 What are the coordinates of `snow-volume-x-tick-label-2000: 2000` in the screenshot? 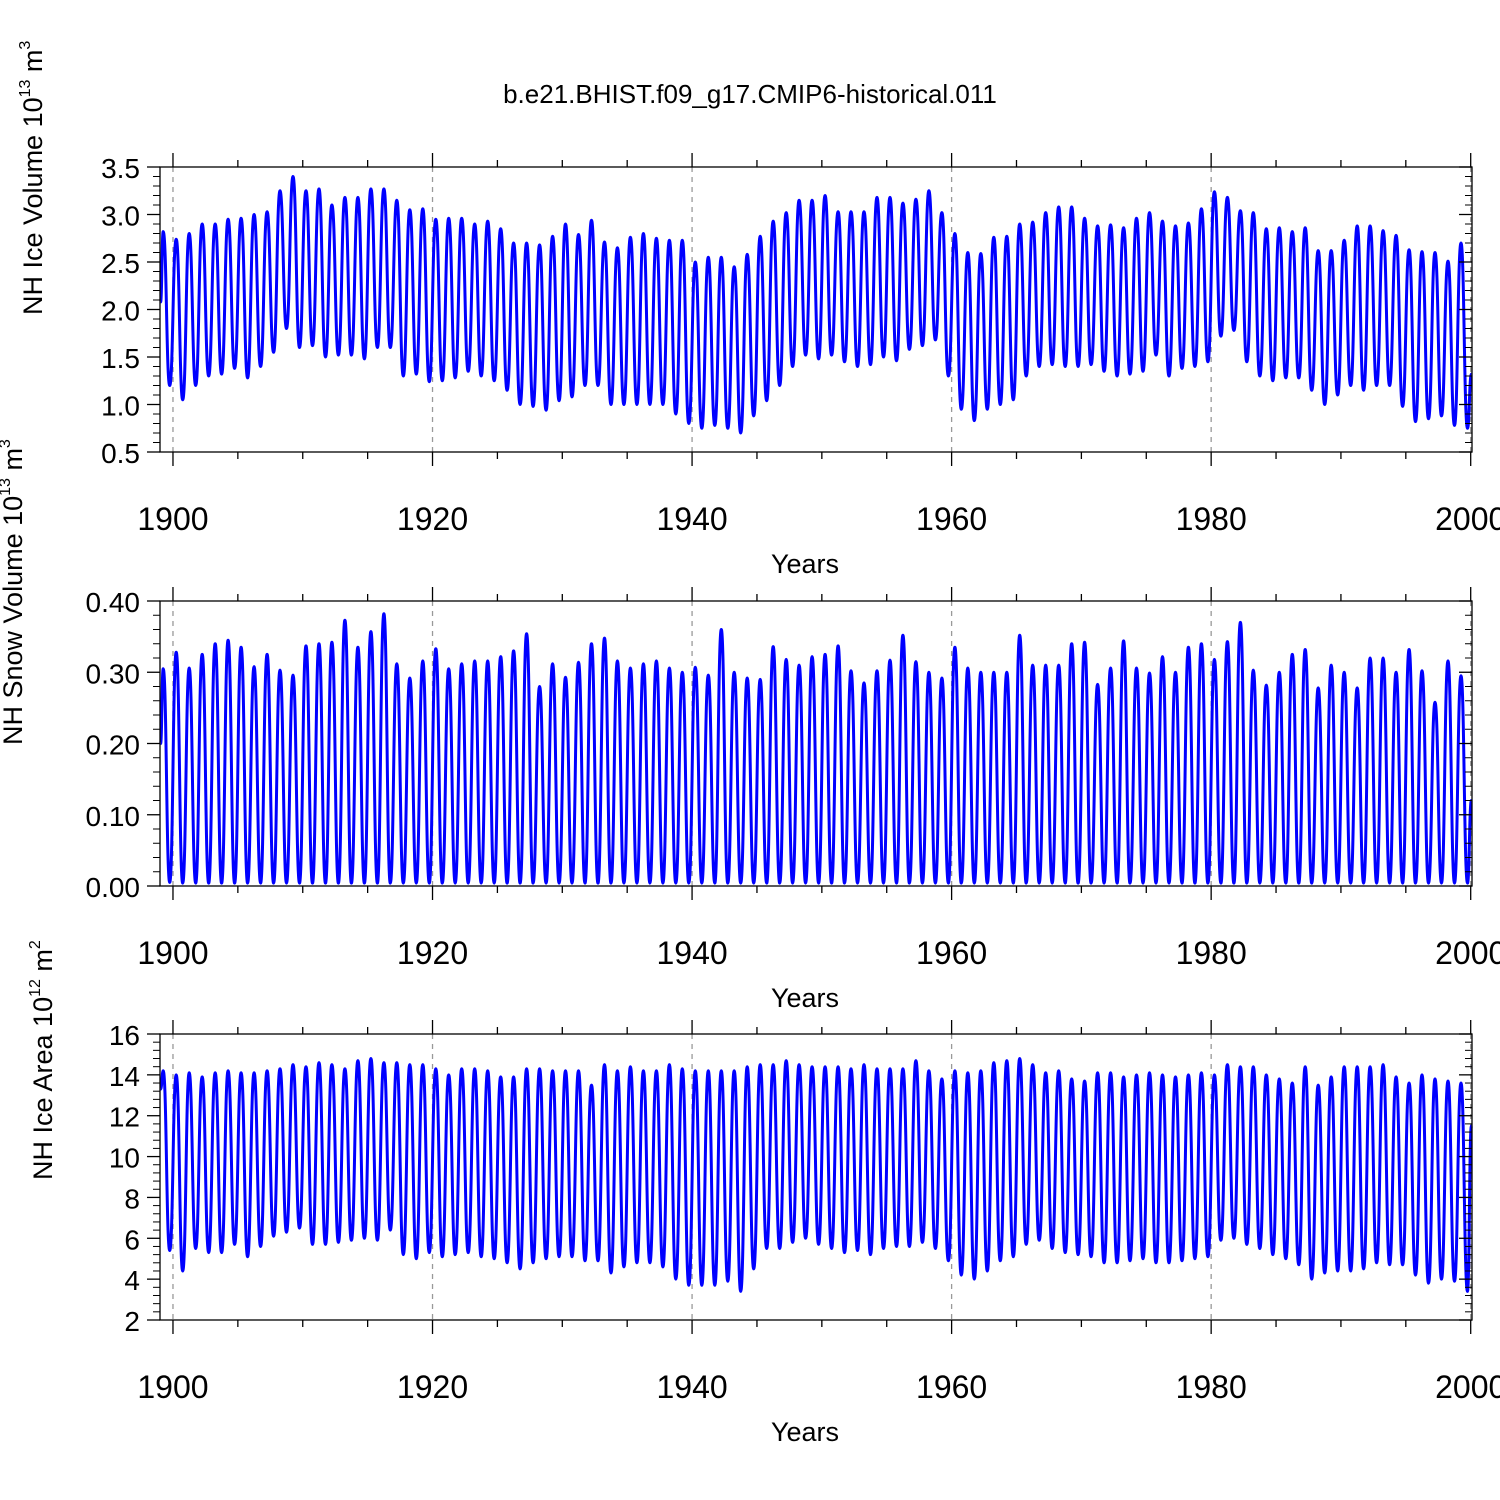 It's located at (1467, 953).